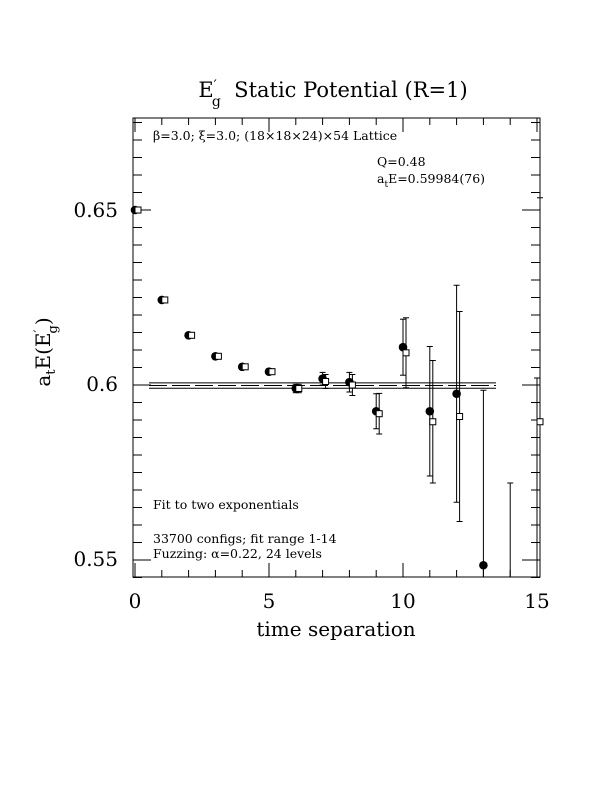  Describe the element at coordinates (332, 94) in the screenshot. I see `chart-title: E′ g Static Potential (R=1)` at that location.